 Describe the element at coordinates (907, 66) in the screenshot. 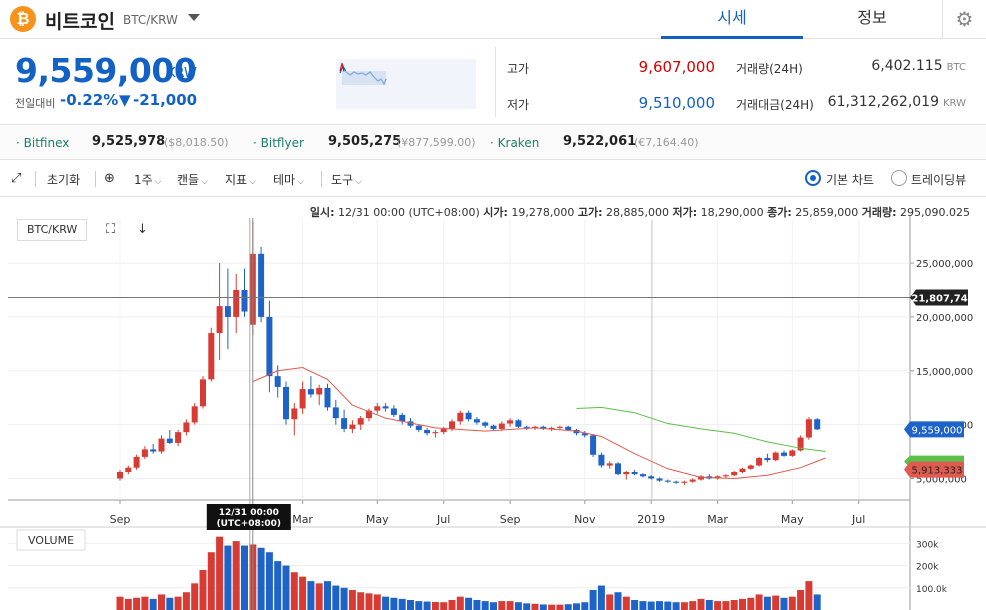

I see `volume-value: 6,402.115` at that location.